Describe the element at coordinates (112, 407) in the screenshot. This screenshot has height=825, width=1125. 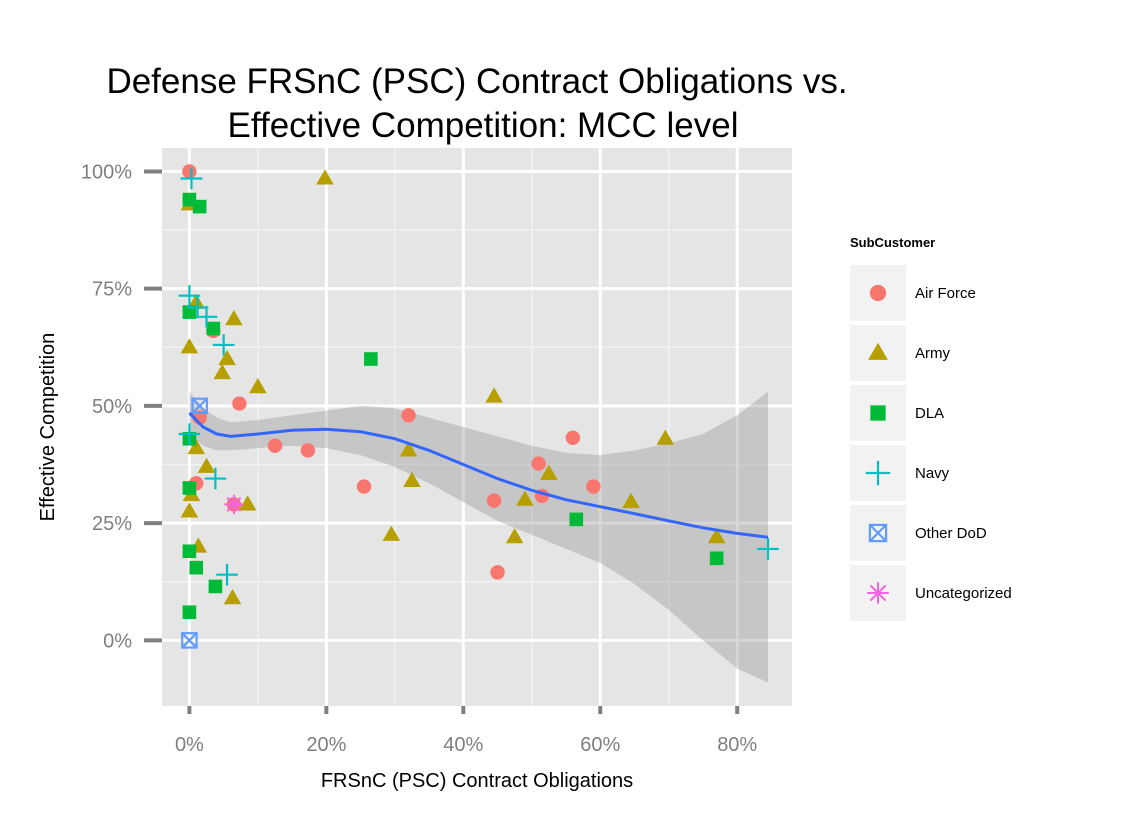
I see `y-tick-label: 50%` at that location.